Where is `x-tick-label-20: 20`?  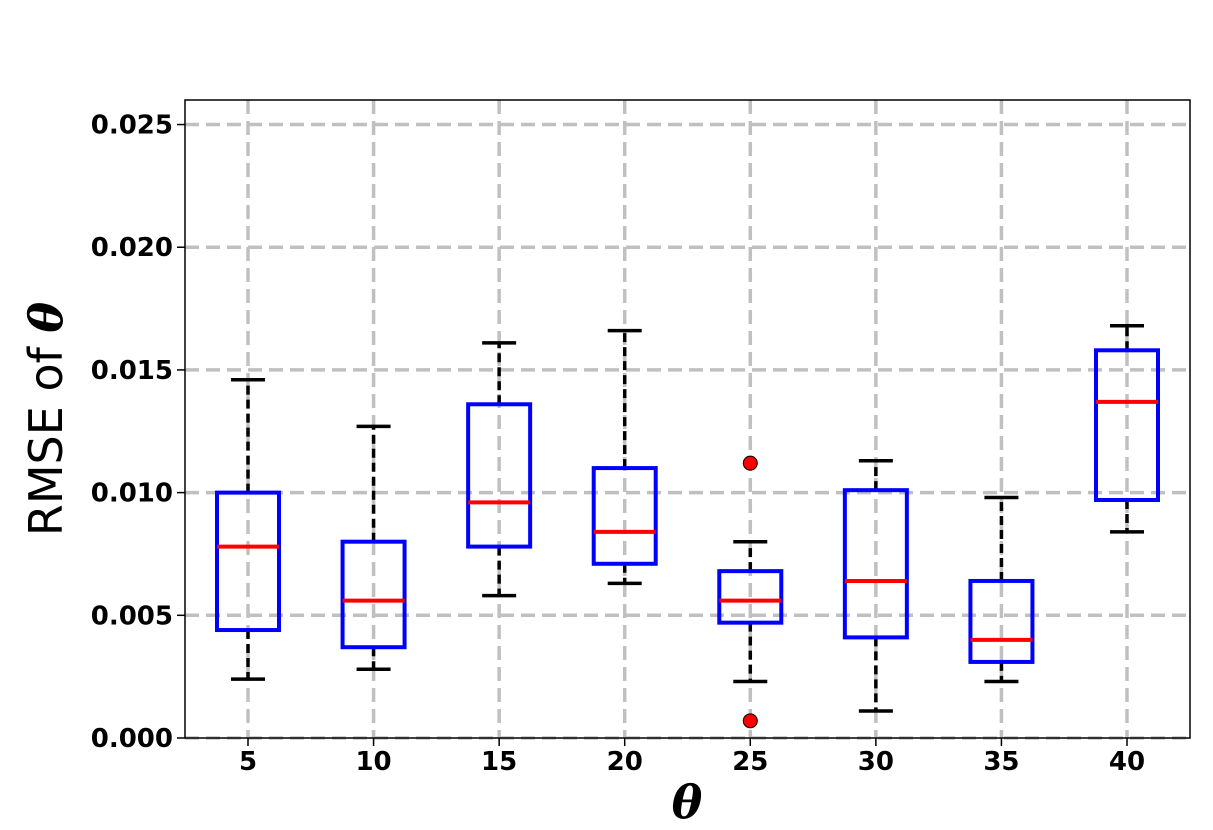 x-tick-label-20: 20 is located at coordinates (625, 762).